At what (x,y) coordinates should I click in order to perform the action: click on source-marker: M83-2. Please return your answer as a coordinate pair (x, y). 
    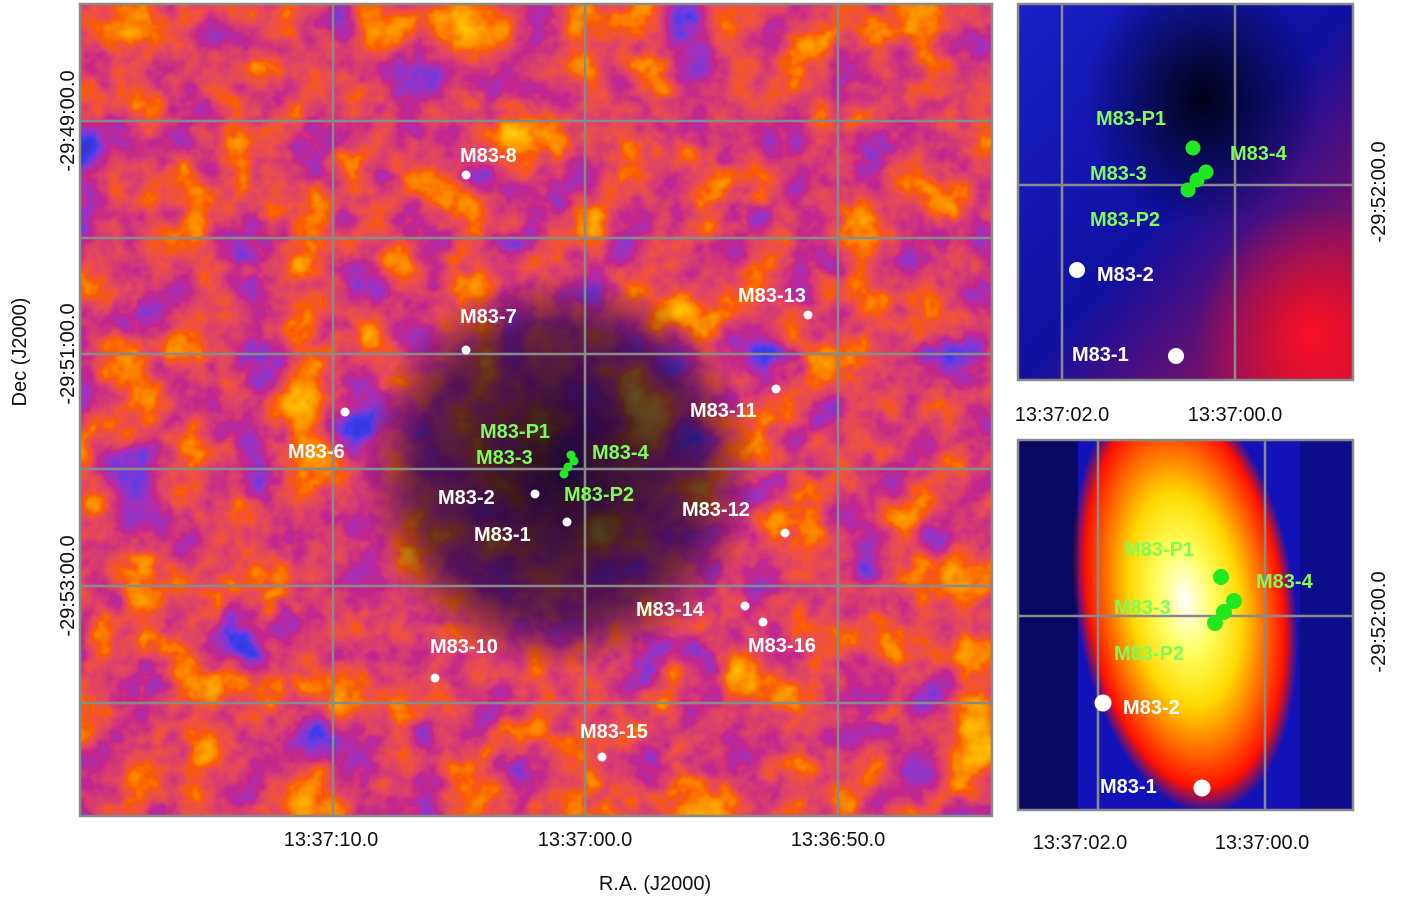
    Looking at the image, I should click on (489, 498).